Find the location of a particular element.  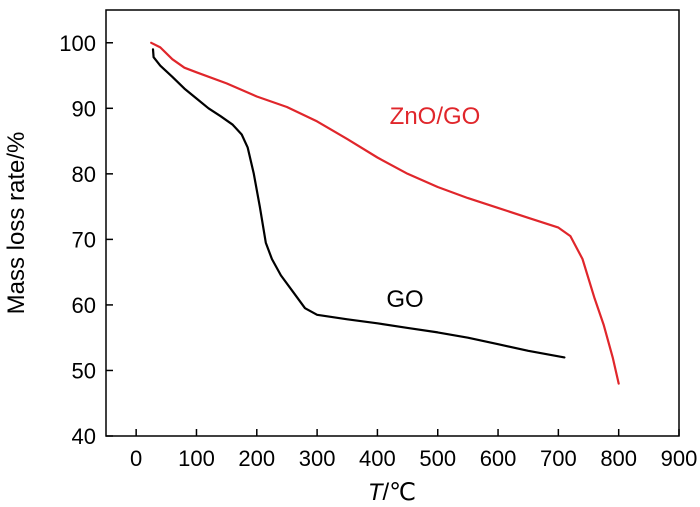

x-axis-title-unit: /℃ is located at coordinates (400, 492).